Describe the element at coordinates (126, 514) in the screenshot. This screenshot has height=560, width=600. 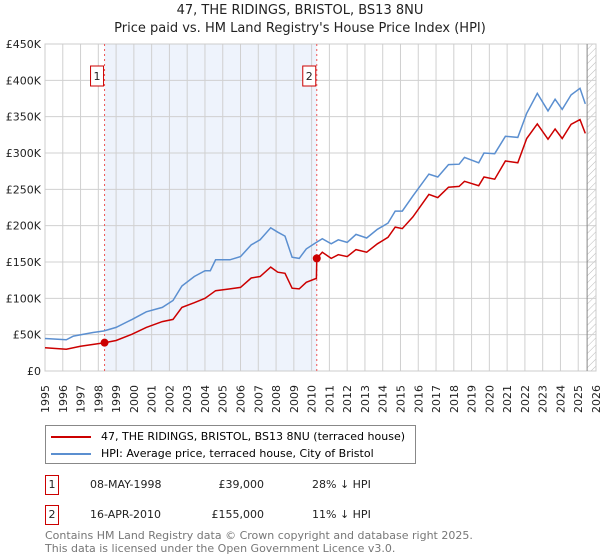
I see `sale-date: 16-APR-2010` at that location.